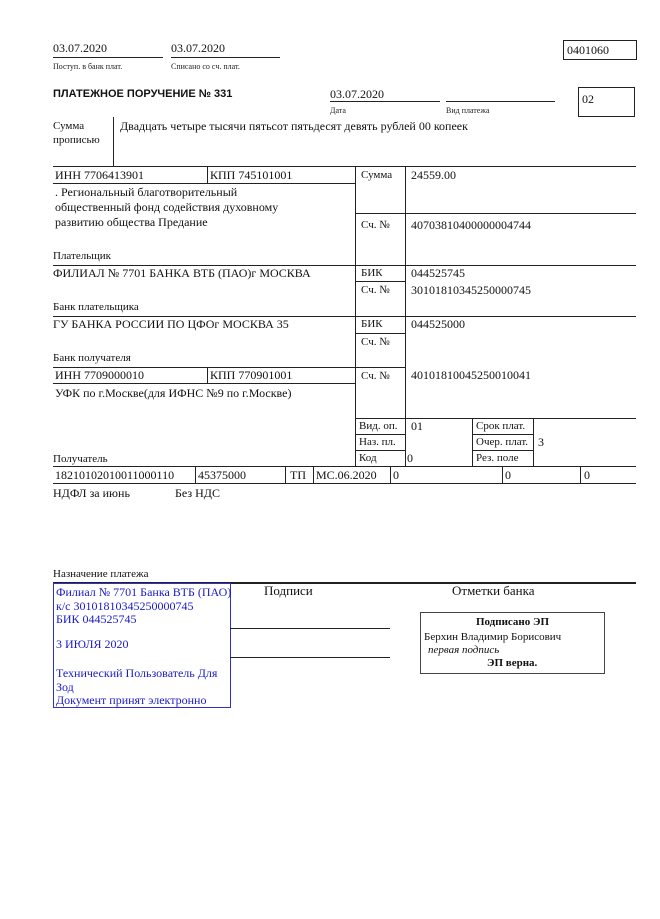  Describe the element at coordinates (99, 375) in the screenshot. I see `payee-inn: ИНН 7709000010` at that location.